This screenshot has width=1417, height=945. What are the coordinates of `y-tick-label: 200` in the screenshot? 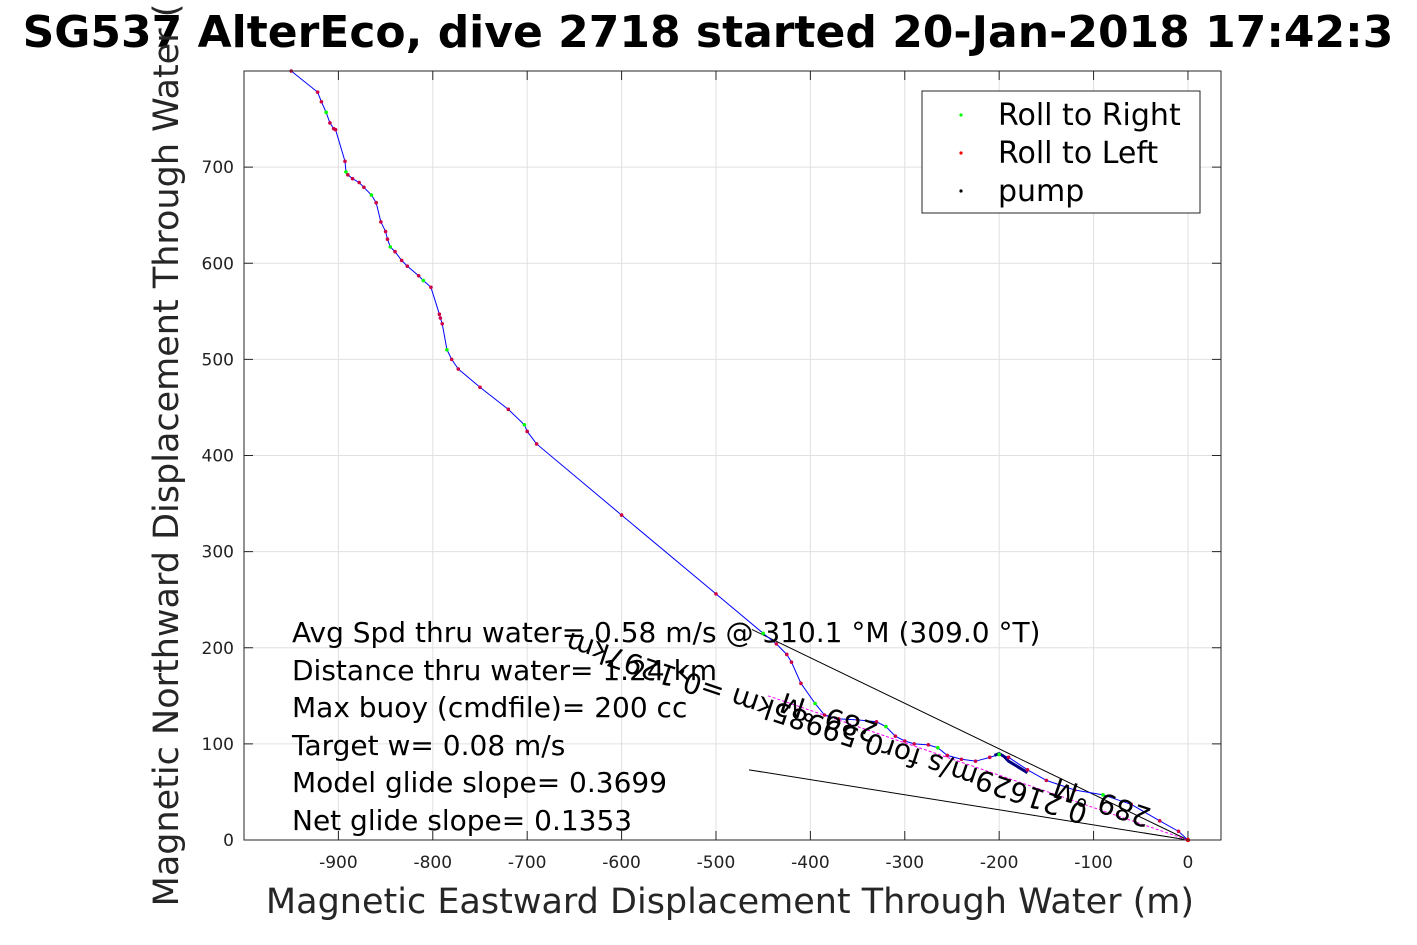 It's located at (218, 649).